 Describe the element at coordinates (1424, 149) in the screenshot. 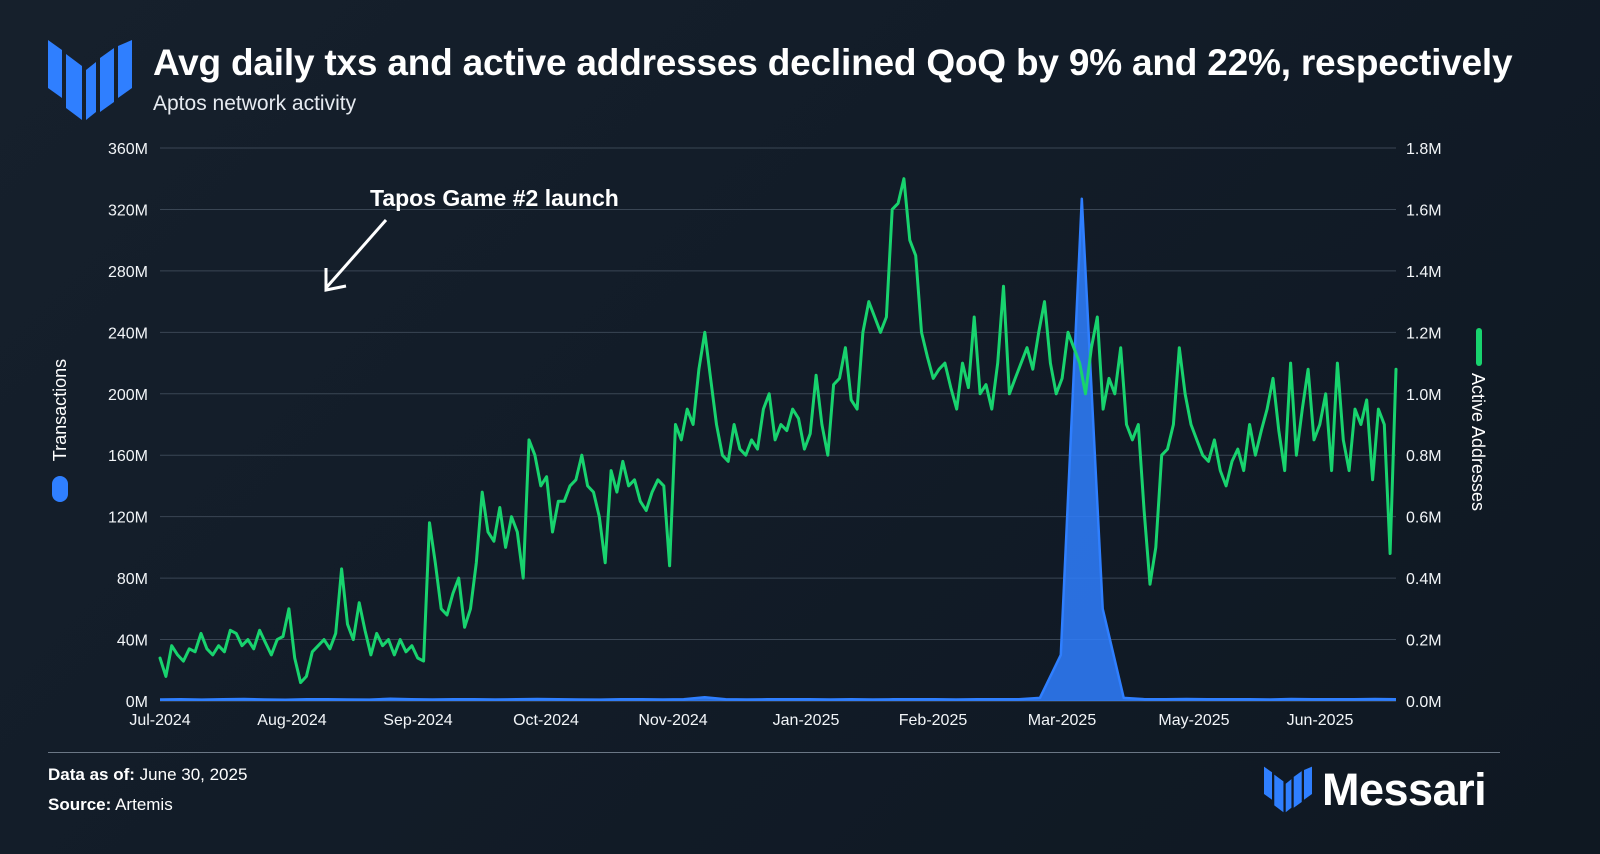

I see `right-tick-label: 1.8M` at that location.